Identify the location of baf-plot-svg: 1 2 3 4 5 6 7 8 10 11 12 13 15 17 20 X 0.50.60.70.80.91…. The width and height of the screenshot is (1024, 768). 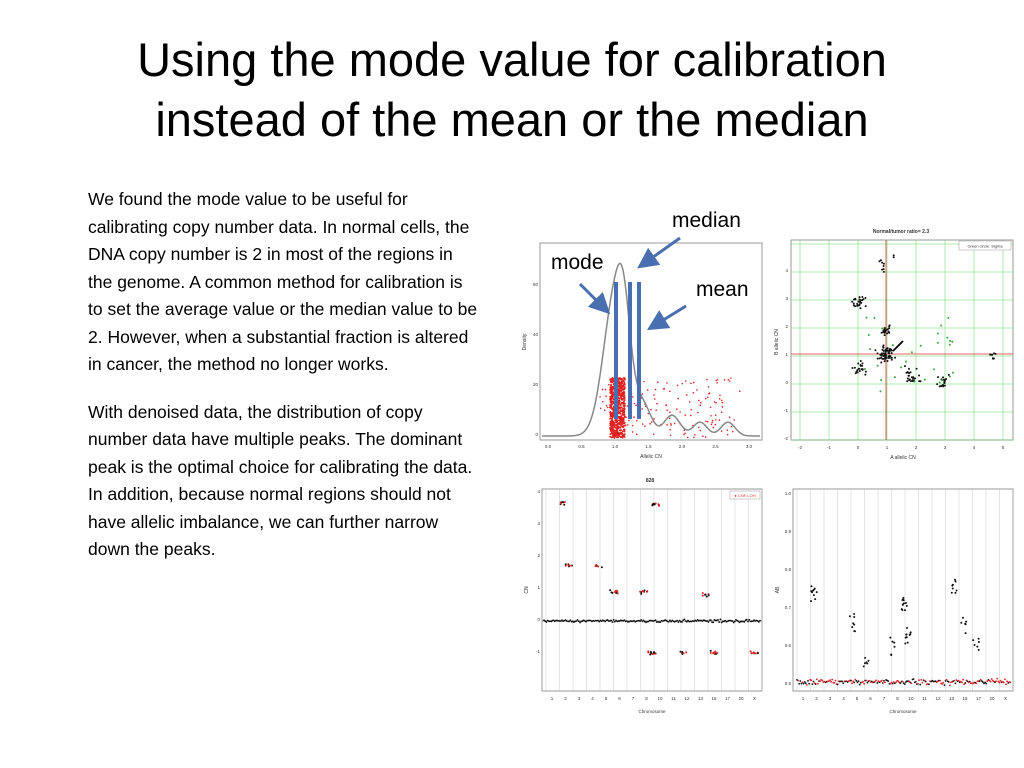
(894, 601).